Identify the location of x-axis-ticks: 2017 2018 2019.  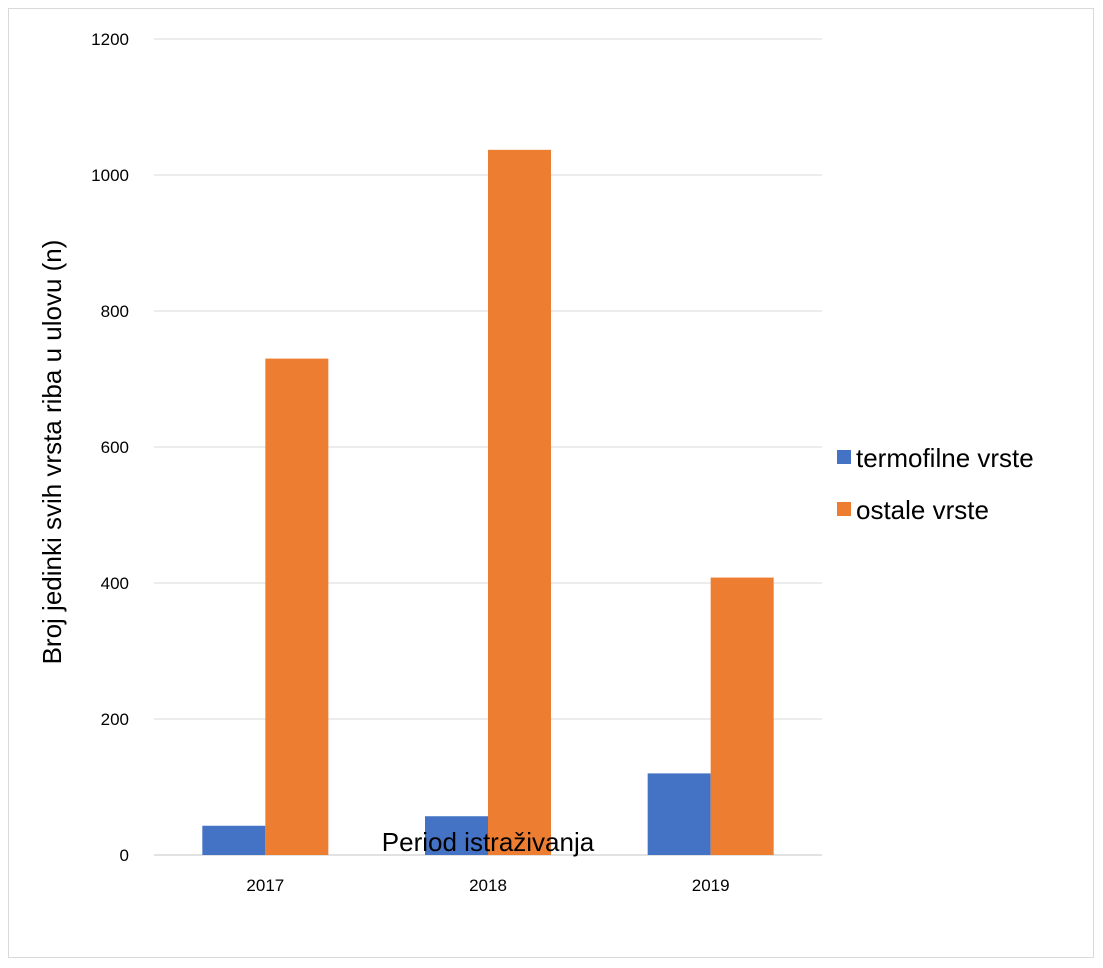
(487, 885).